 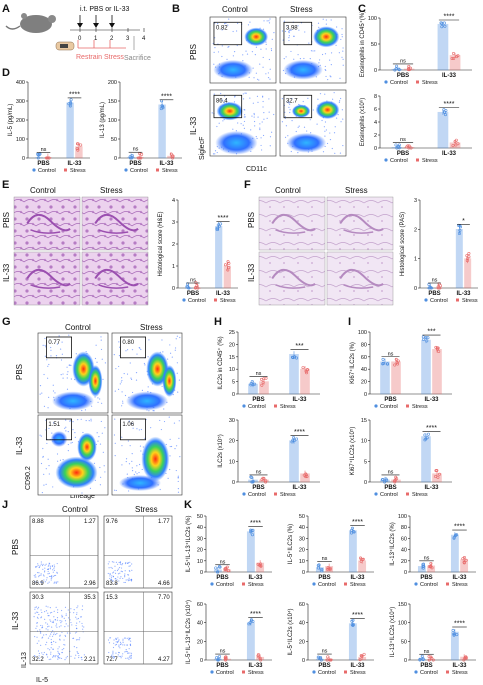 I want to click on bar, so click(x=219, y=257).